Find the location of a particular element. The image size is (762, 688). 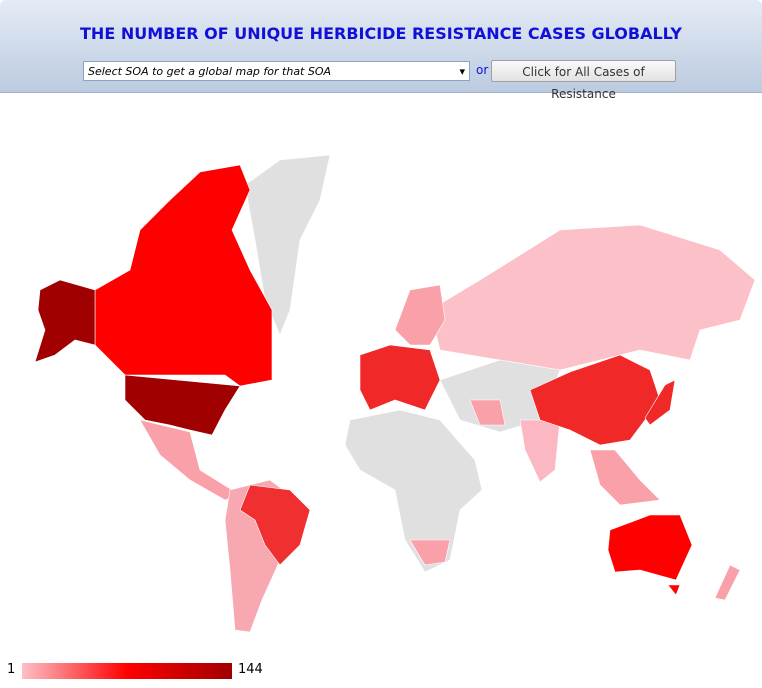

legend-max: 144 is located at coordinates (250, 669).